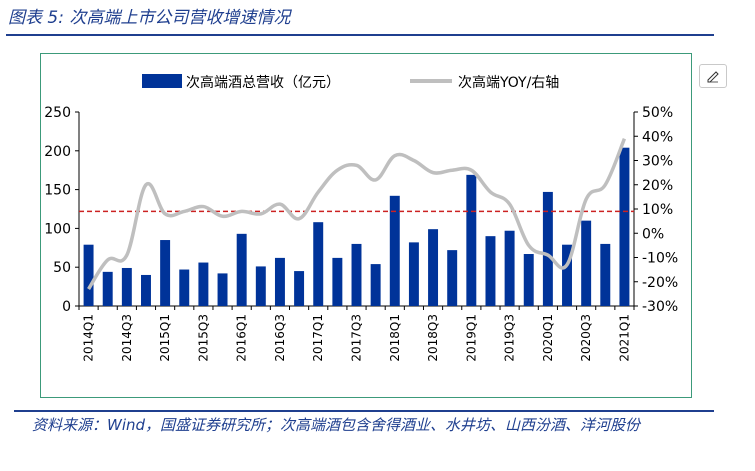 The height and width of the screenshot is (471, 755). What do you see at coordinates (624, 338) in the screenshot?
I see `x-tick-label: 2021Q1` at bounding box center [624, 338].